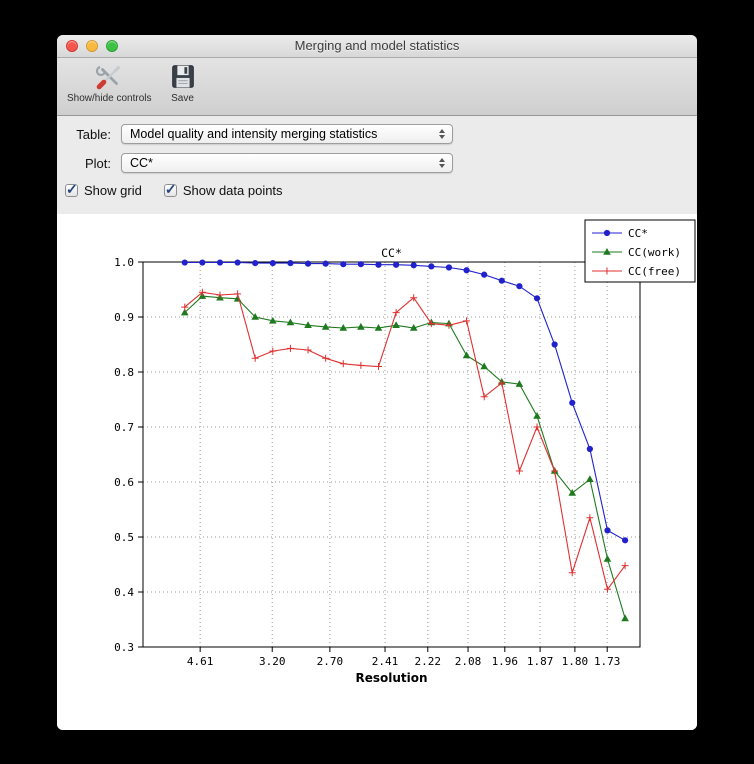 The image size is (754, 764). I want to click on traffic-lights, so click(92, 46).